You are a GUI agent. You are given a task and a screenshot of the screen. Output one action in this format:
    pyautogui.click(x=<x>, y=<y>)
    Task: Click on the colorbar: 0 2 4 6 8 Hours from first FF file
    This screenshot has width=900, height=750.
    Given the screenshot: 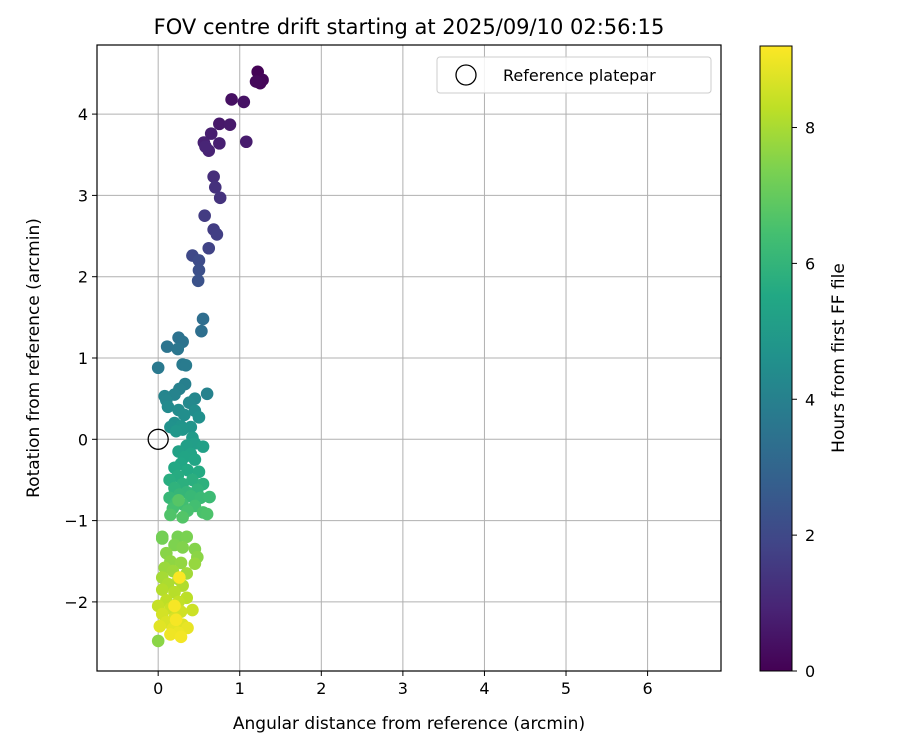 What is the action you would take?
    pyautogui.click(x=804, y=363)
    